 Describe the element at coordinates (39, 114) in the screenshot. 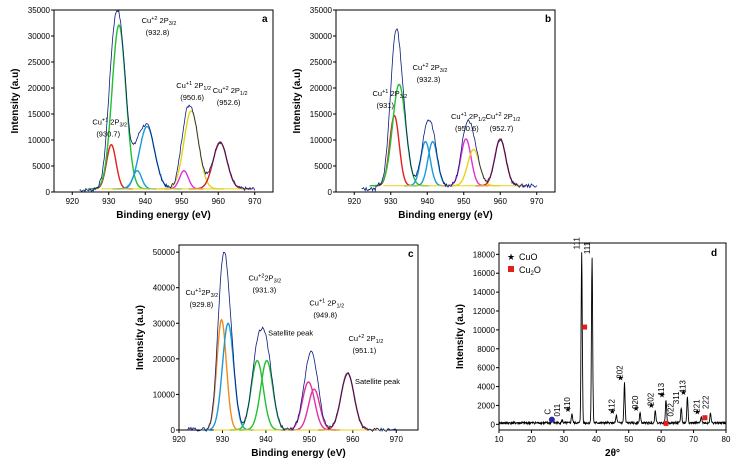

I see `panel-a-y-tick-label: 15000` at that location.